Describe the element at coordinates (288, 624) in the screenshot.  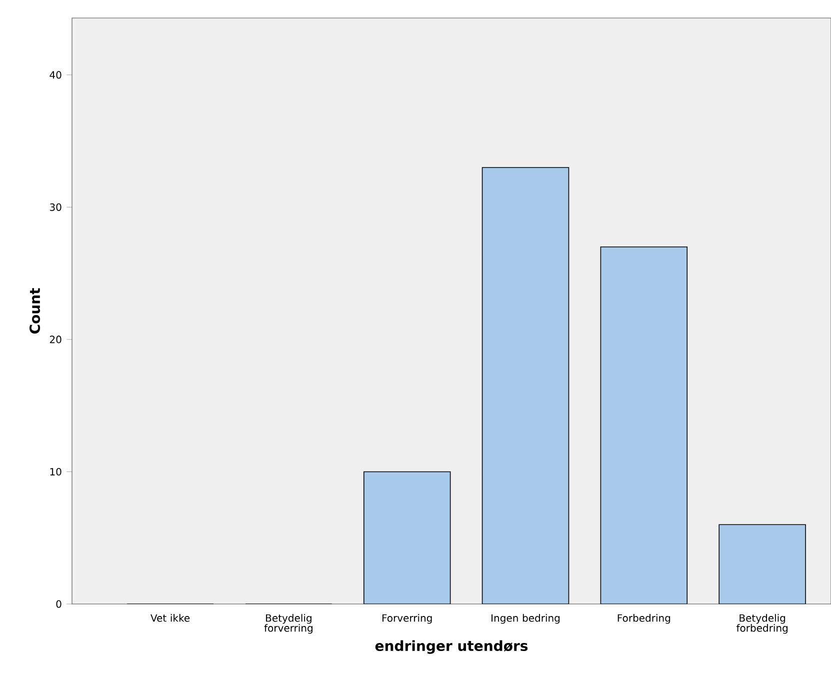
I see `x-tick-label: Betydelig forverring` at that location.